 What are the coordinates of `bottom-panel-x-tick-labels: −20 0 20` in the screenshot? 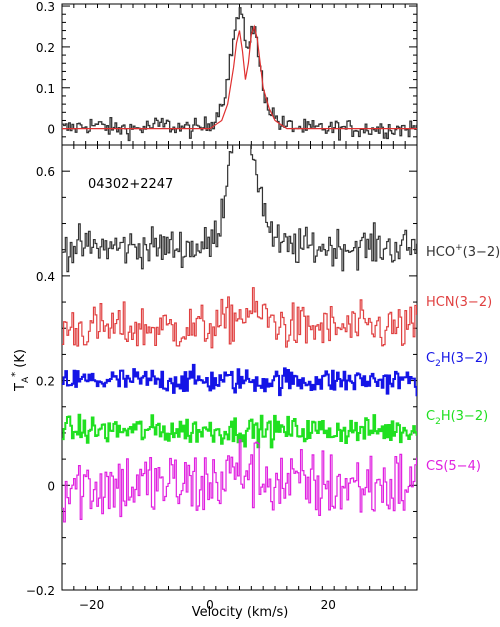 It's located at (207, 605).